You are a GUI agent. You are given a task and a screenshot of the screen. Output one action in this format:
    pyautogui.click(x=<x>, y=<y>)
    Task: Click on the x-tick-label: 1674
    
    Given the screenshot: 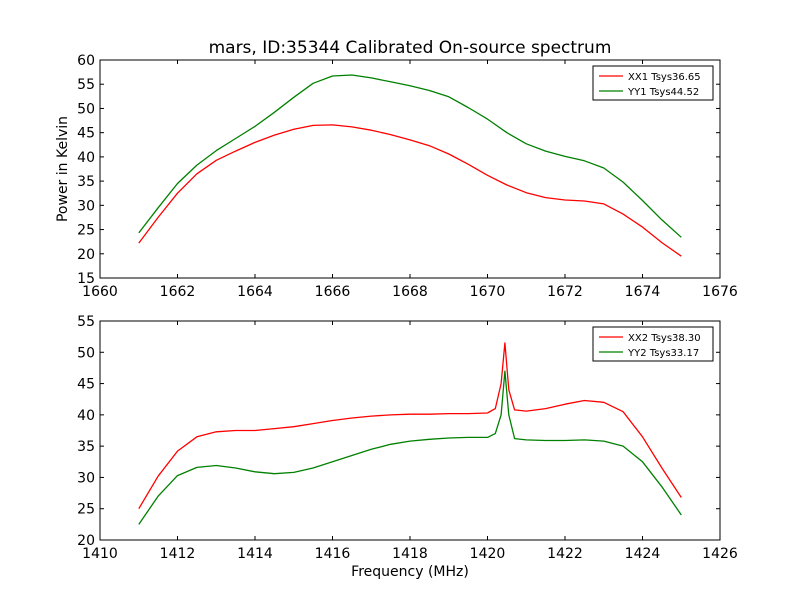 What is the action you would take?
    pyautogui.click(x=643, y=292)
    